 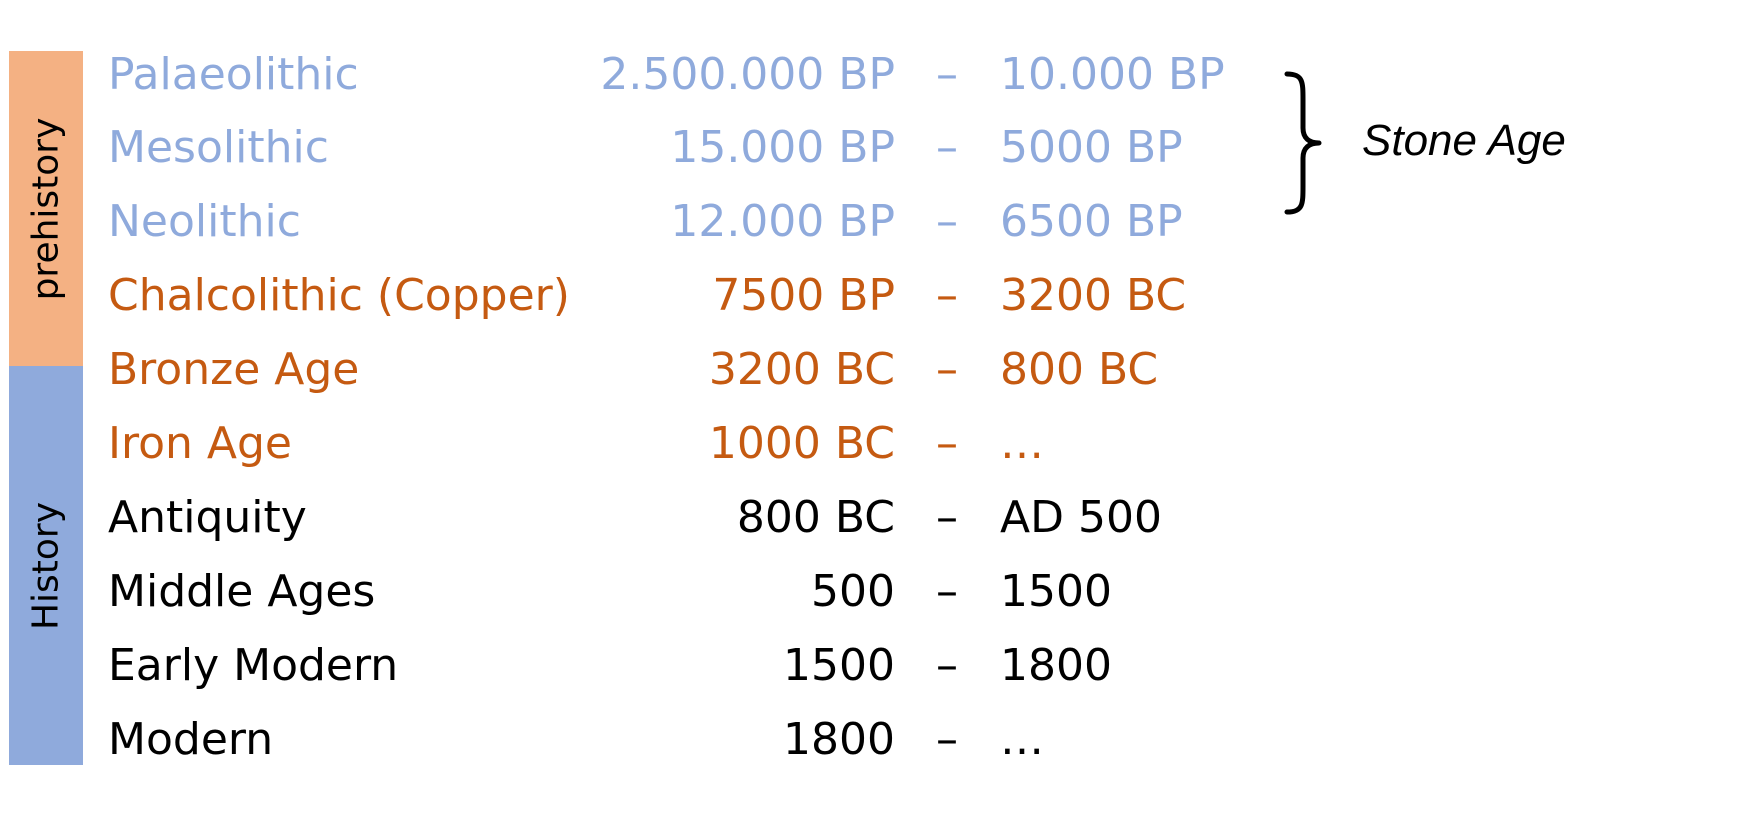 What do you see at coordinates (234, 369) in the screenshot?
I see `period-name: Bronze Age` at bounding box center [234, 369].